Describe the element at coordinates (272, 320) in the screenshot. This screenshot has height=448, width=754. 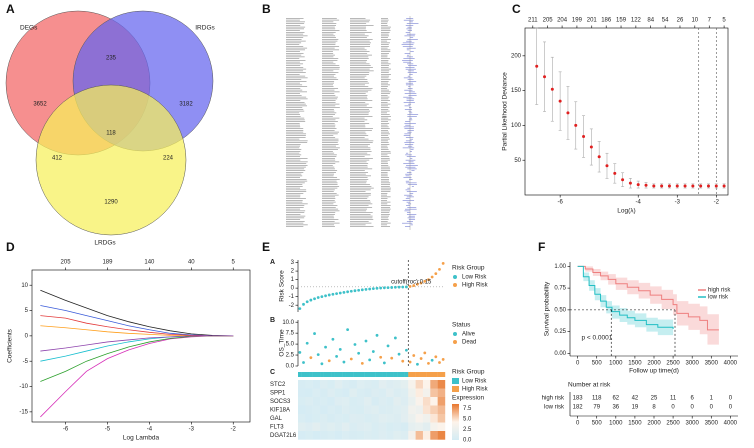
I see `subpanel-letter: B` at that location.